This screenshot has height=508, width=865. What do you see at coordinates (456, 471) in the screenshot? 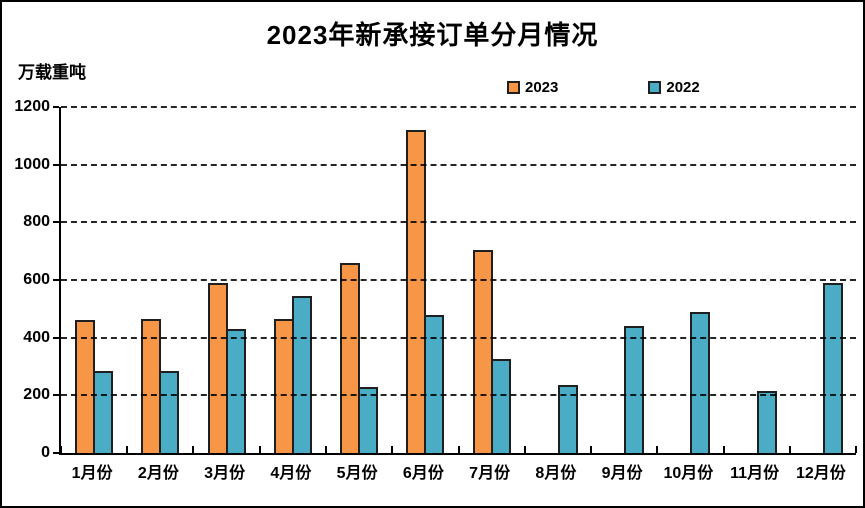
I see `x-axis-labels: 1月份 2月份 3月份 4月份 5月份 6月份 7月份 8月份 9月份 10月份 11月份 12月份` at bounding box center [456, 471].